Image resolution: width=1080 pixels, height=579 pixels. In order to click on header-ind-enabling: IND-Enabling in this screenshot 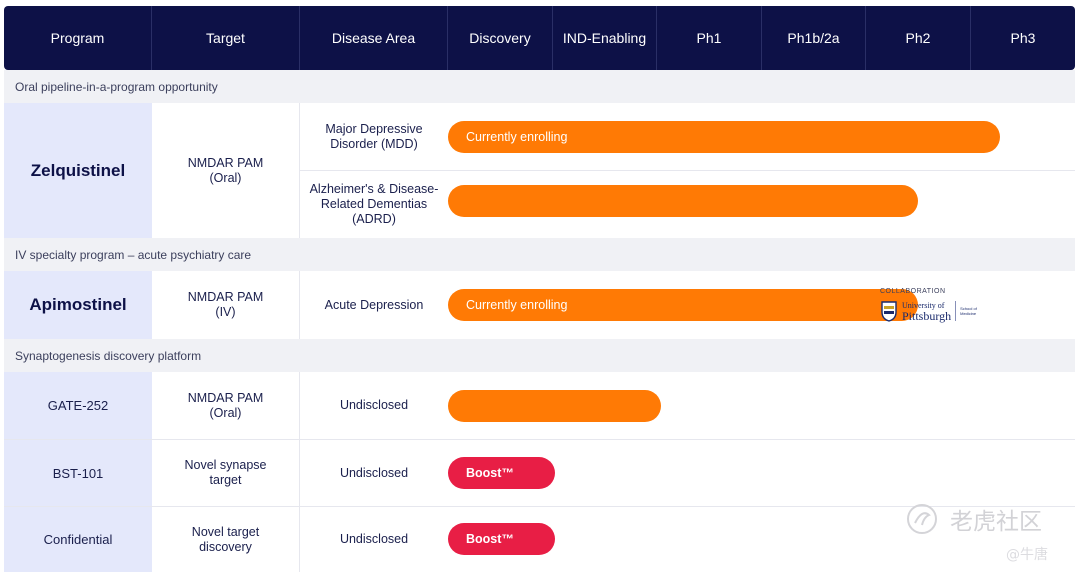, I will do `click(605, 38)`.